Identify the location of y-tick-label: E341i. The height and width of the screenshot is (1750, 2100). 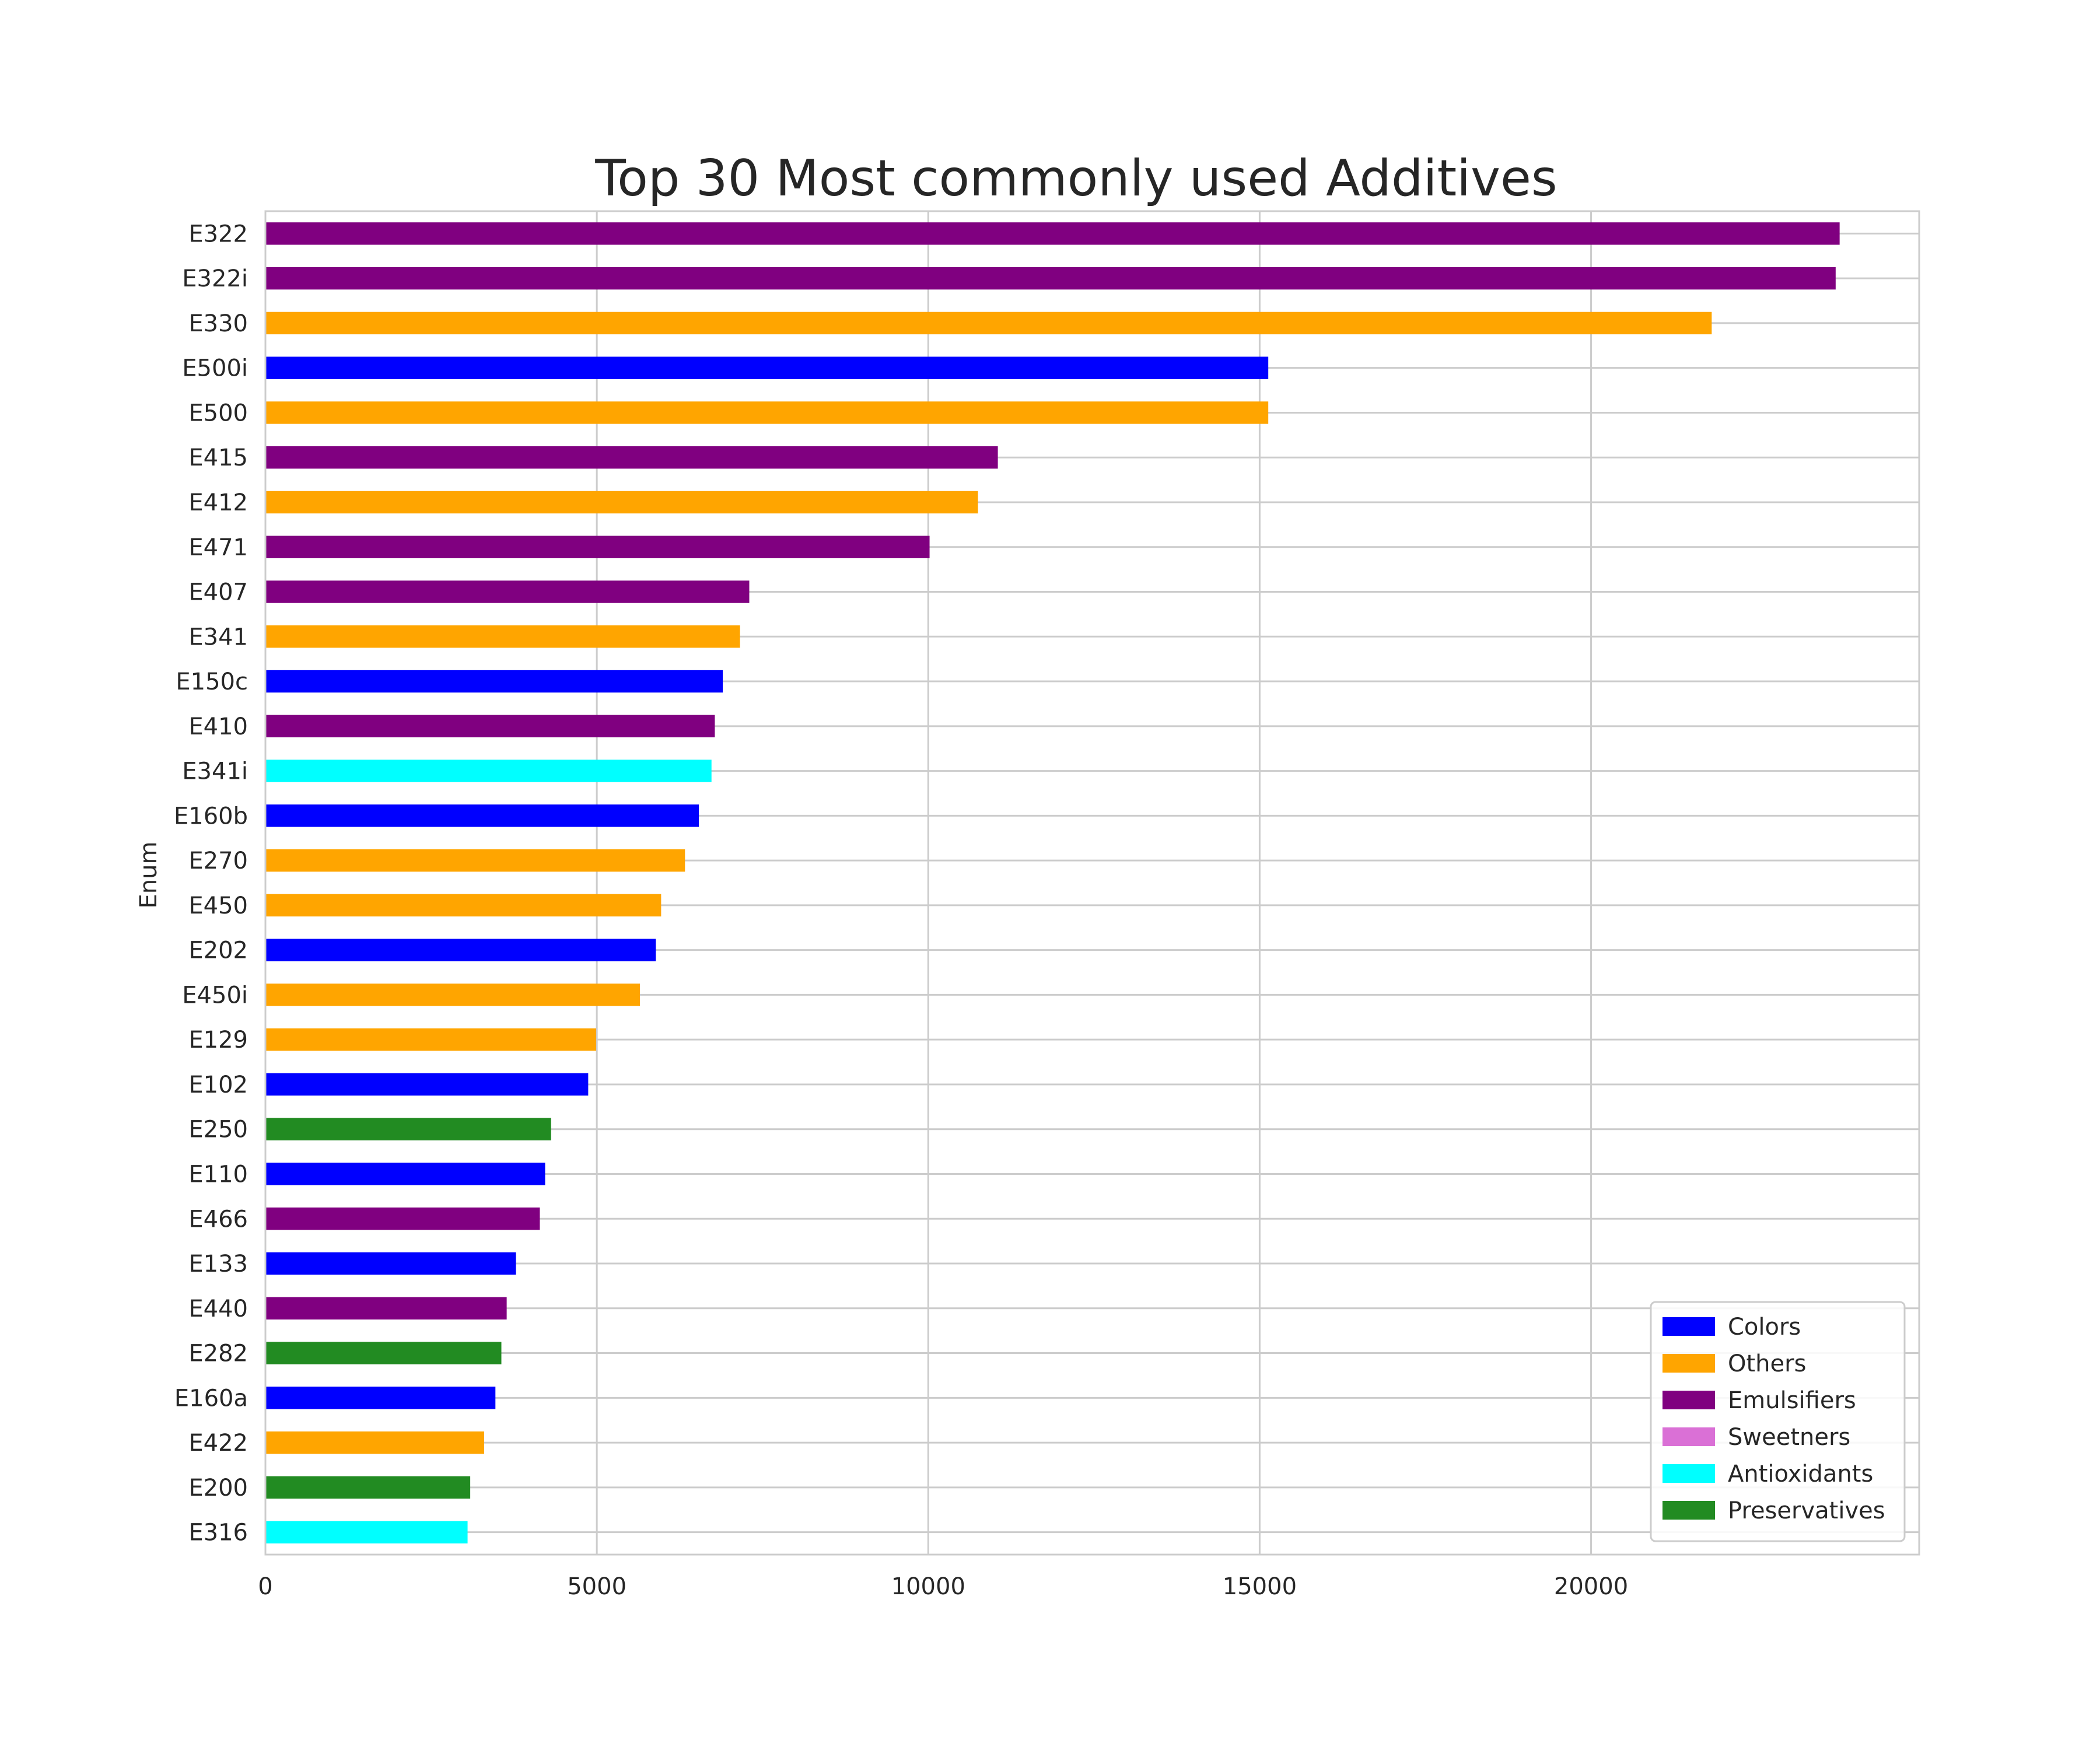
(215, 771).